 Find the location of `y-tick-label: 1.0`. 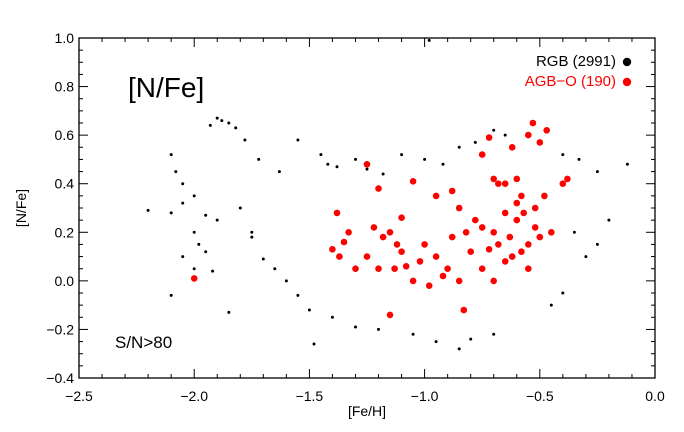

y-tick-label: 1.0 is located at coordinates (65, 38).